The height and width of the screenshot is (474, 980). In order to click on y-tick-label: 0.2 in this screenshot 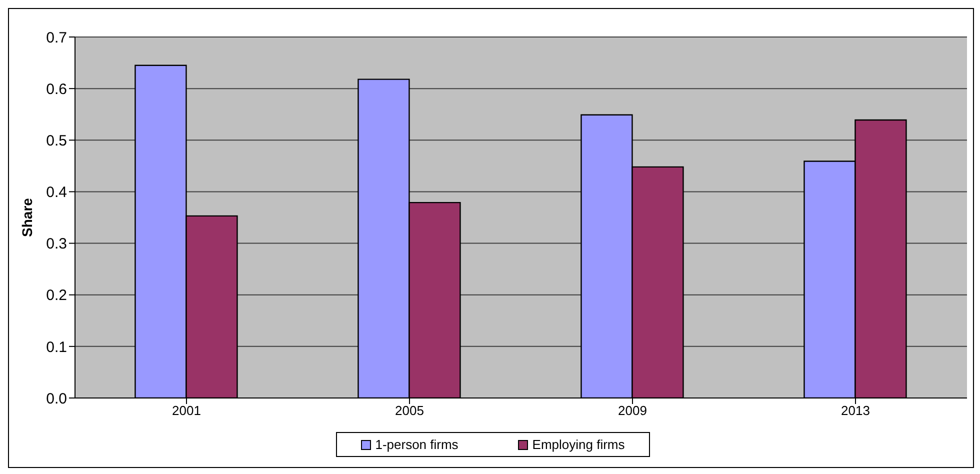, I will do `click(56, 295)`.